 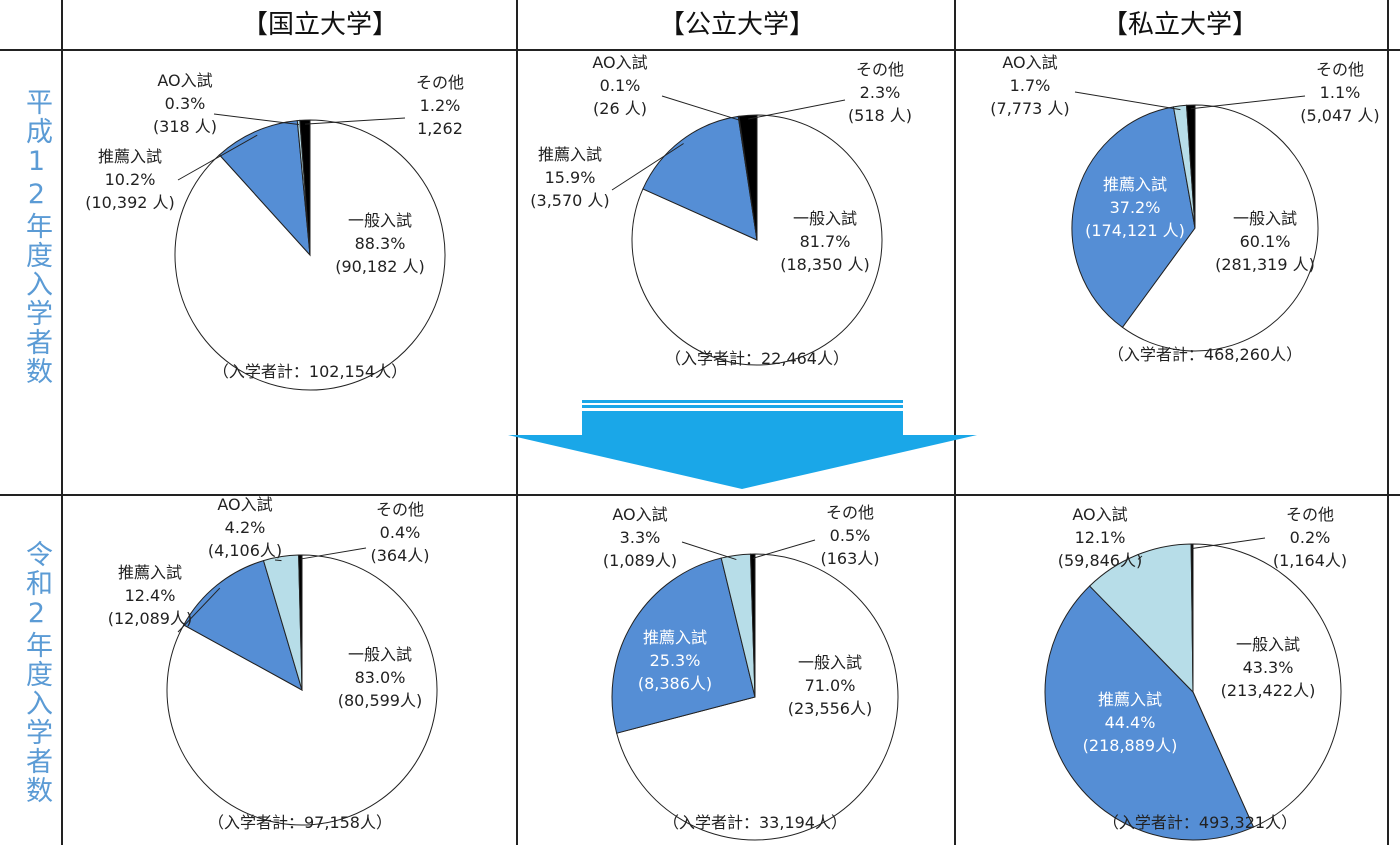 What do you see at coordinates (620, 108) in the screenshot?
I see `slice-label-line: (26 人)` at bounding box center [620, 108].